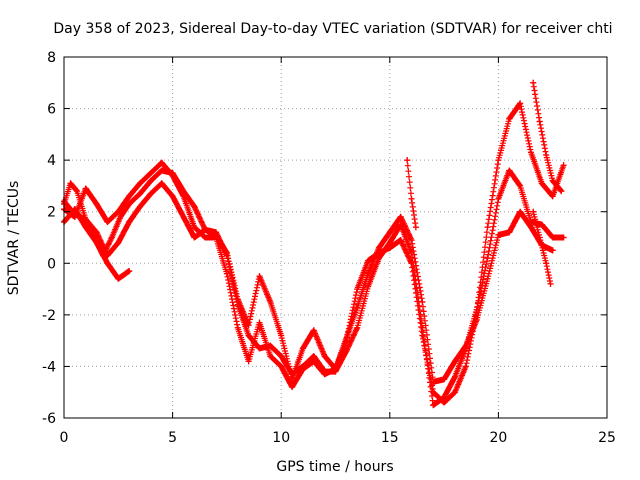 This screenshot has height=480, width=640. I want to click on x-axis-label: GPS time / hours, so click(334, 467).